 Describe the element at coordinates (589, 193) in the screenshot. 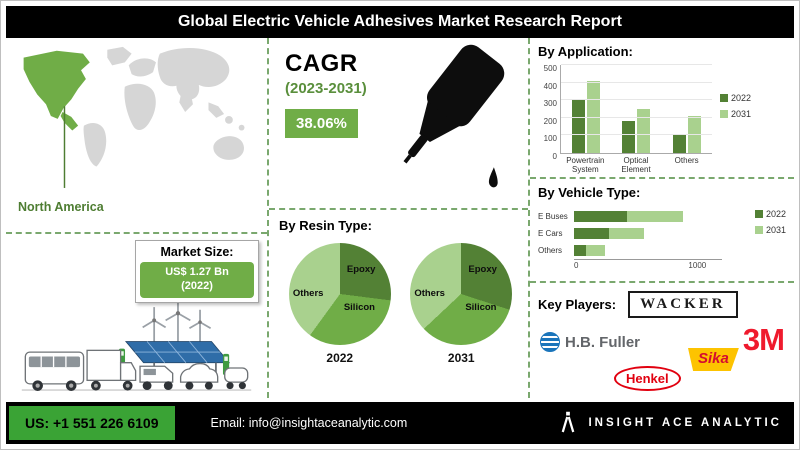

I see `vehicle-chart-title: By Vehicle Type:` at that location.